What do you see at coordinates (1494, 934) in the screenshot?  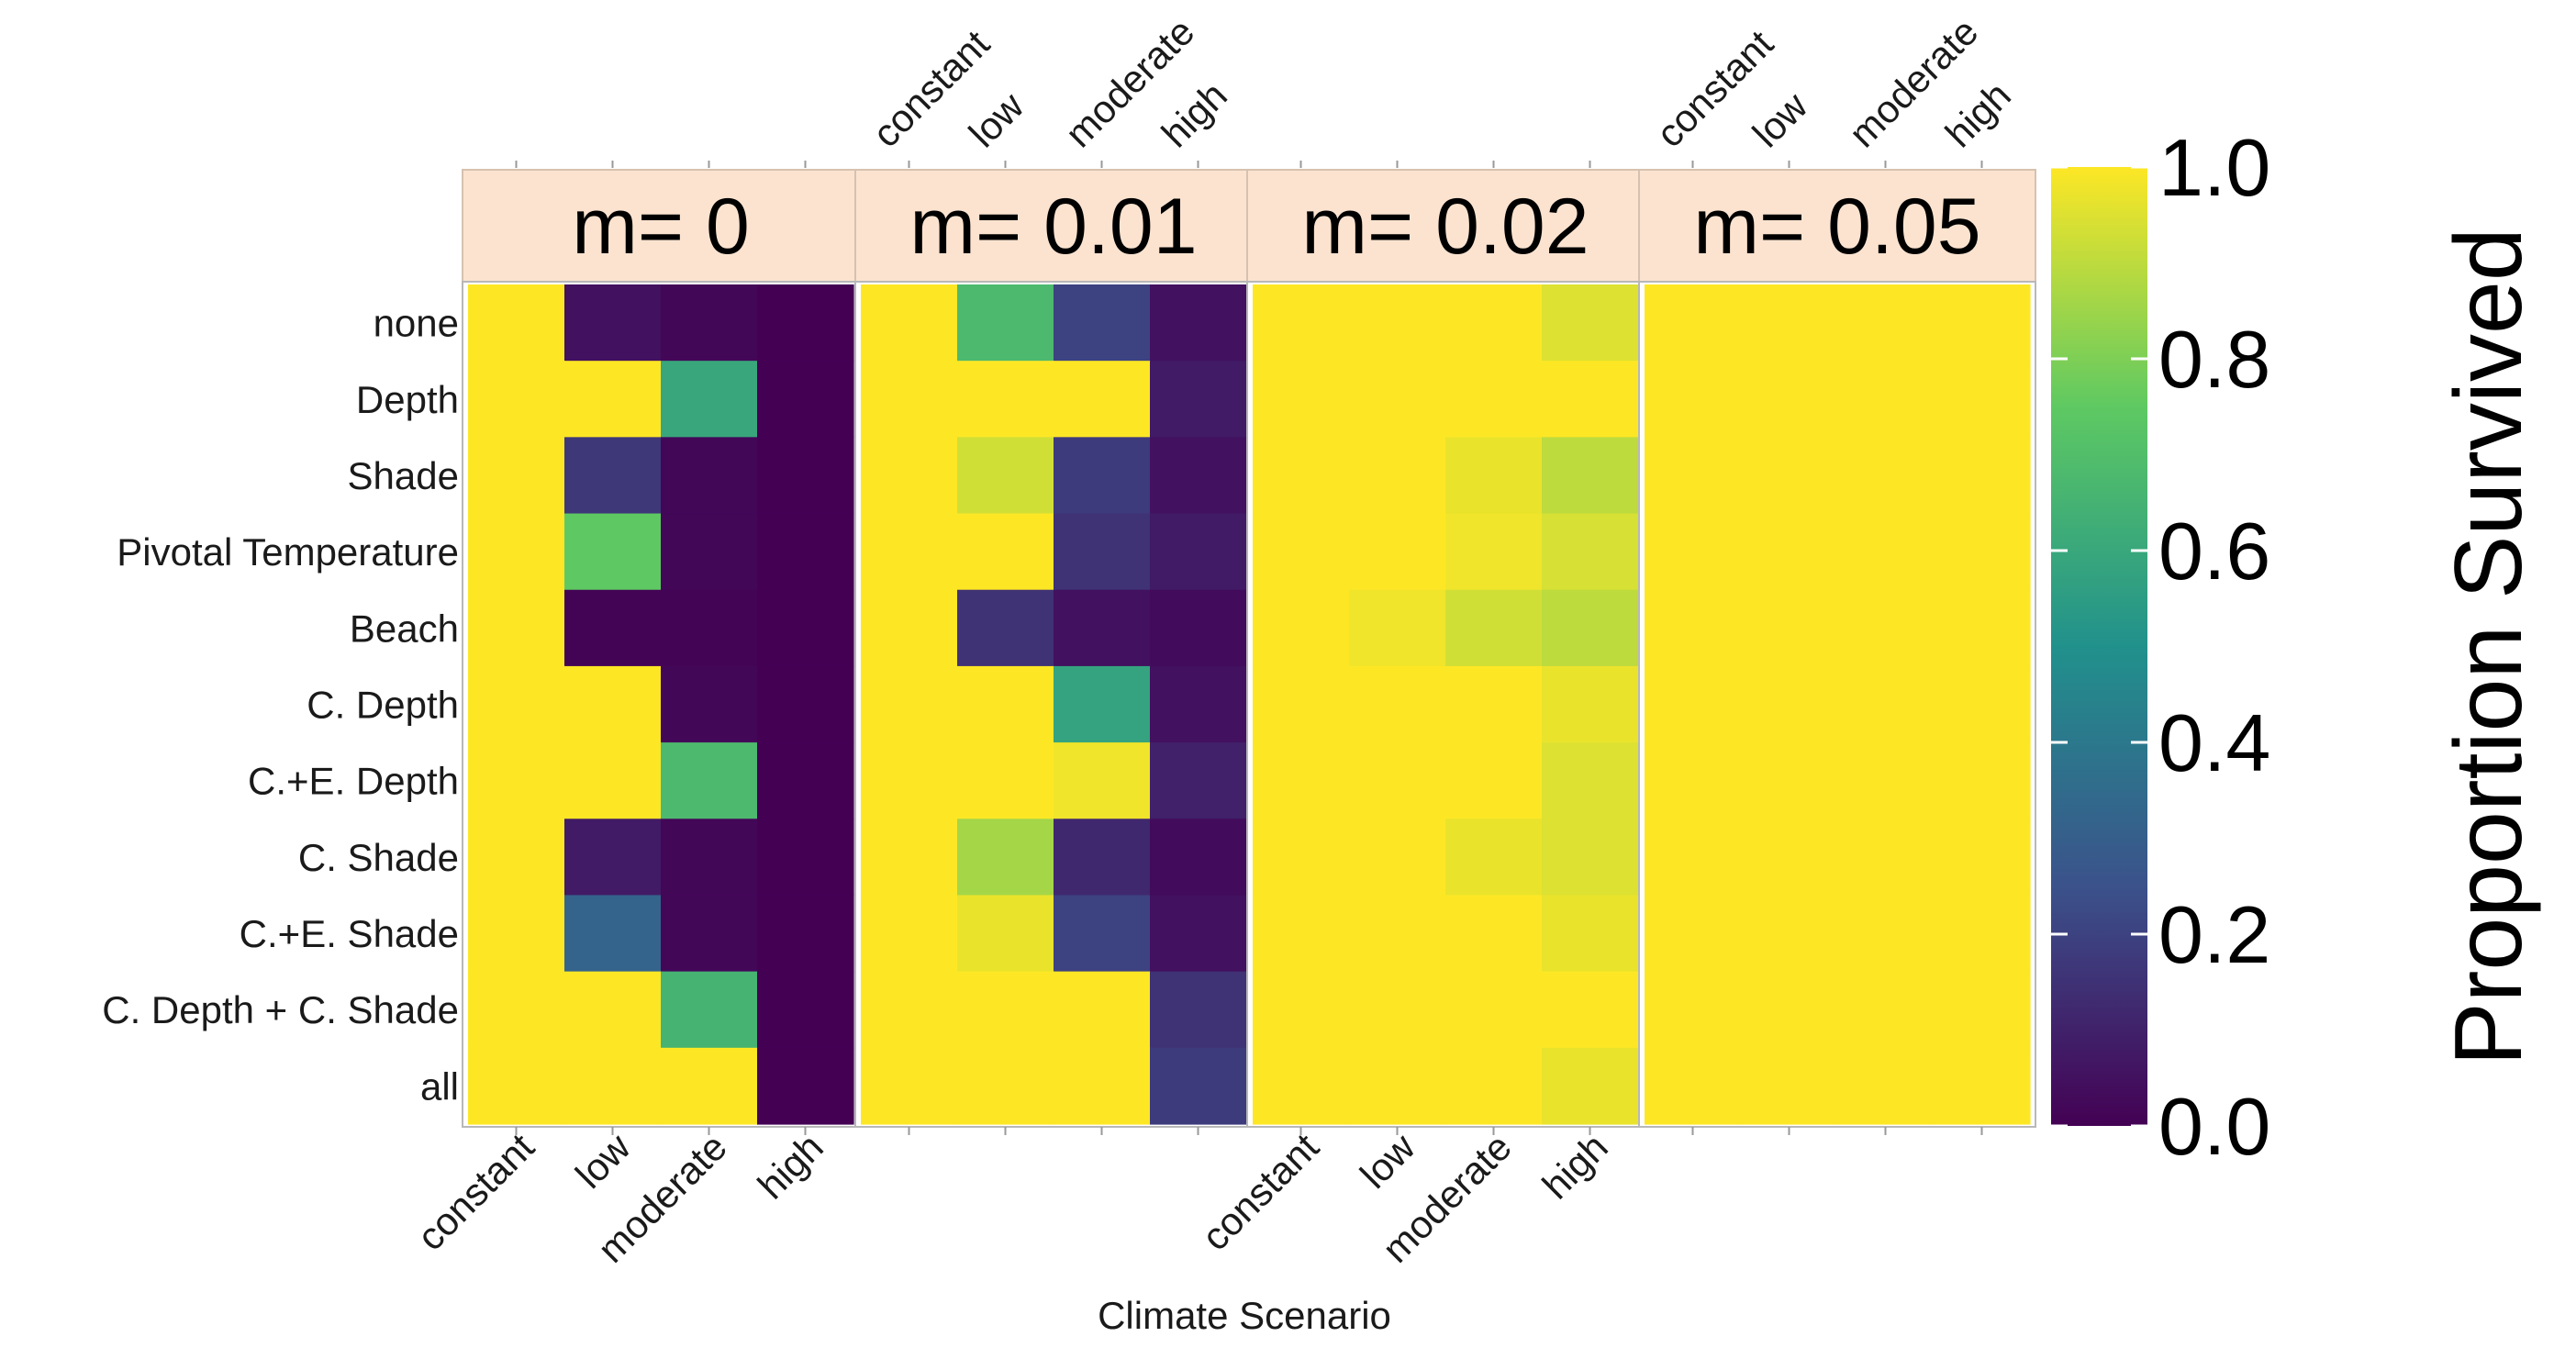 I see `heatmap-cell: m= 0.02 | C.+E. Shade | moderate: 1` at bounding box center [1494, 934].